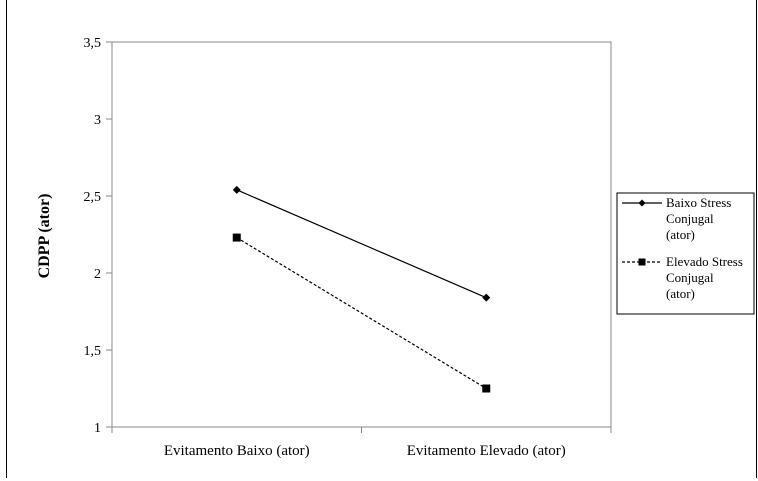  I want to click on chart-series, so click(361, 289).